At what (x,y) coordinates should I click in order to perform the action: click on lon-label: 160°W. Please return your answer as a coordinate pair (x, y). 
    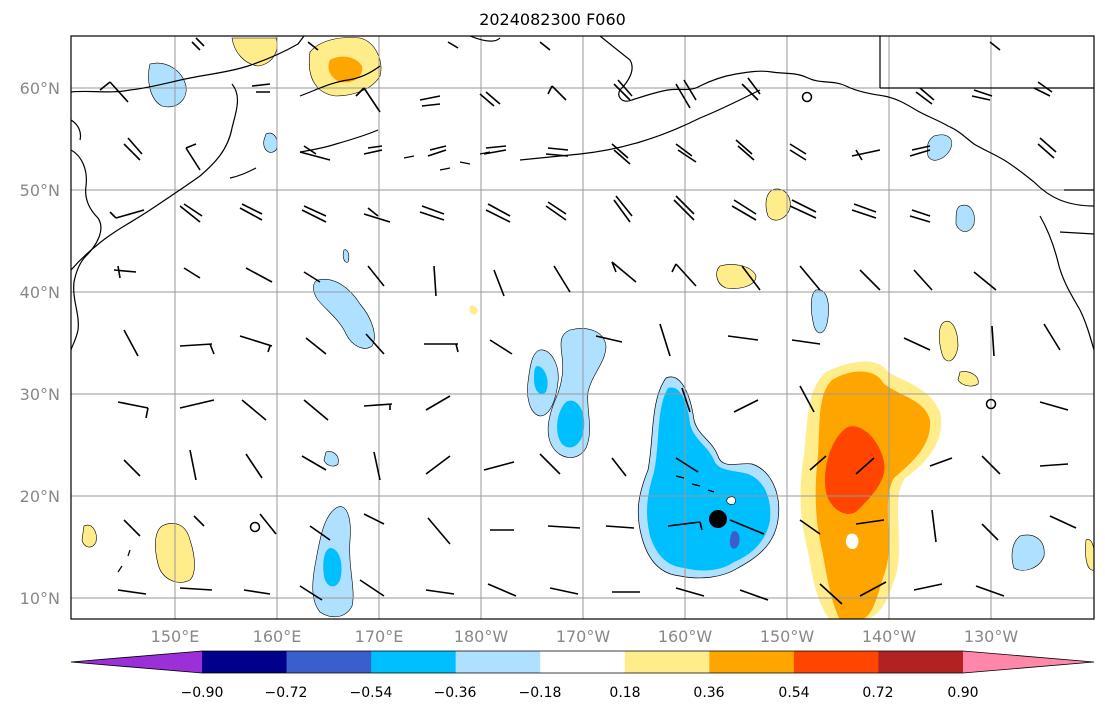
    Looking at the image, I should click on (685, 636).